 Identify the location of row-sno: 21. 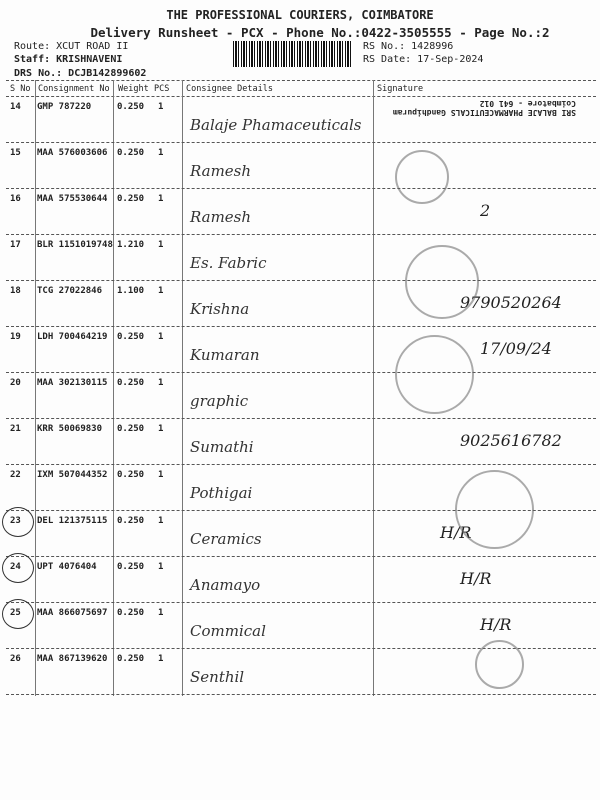
(15, 429).